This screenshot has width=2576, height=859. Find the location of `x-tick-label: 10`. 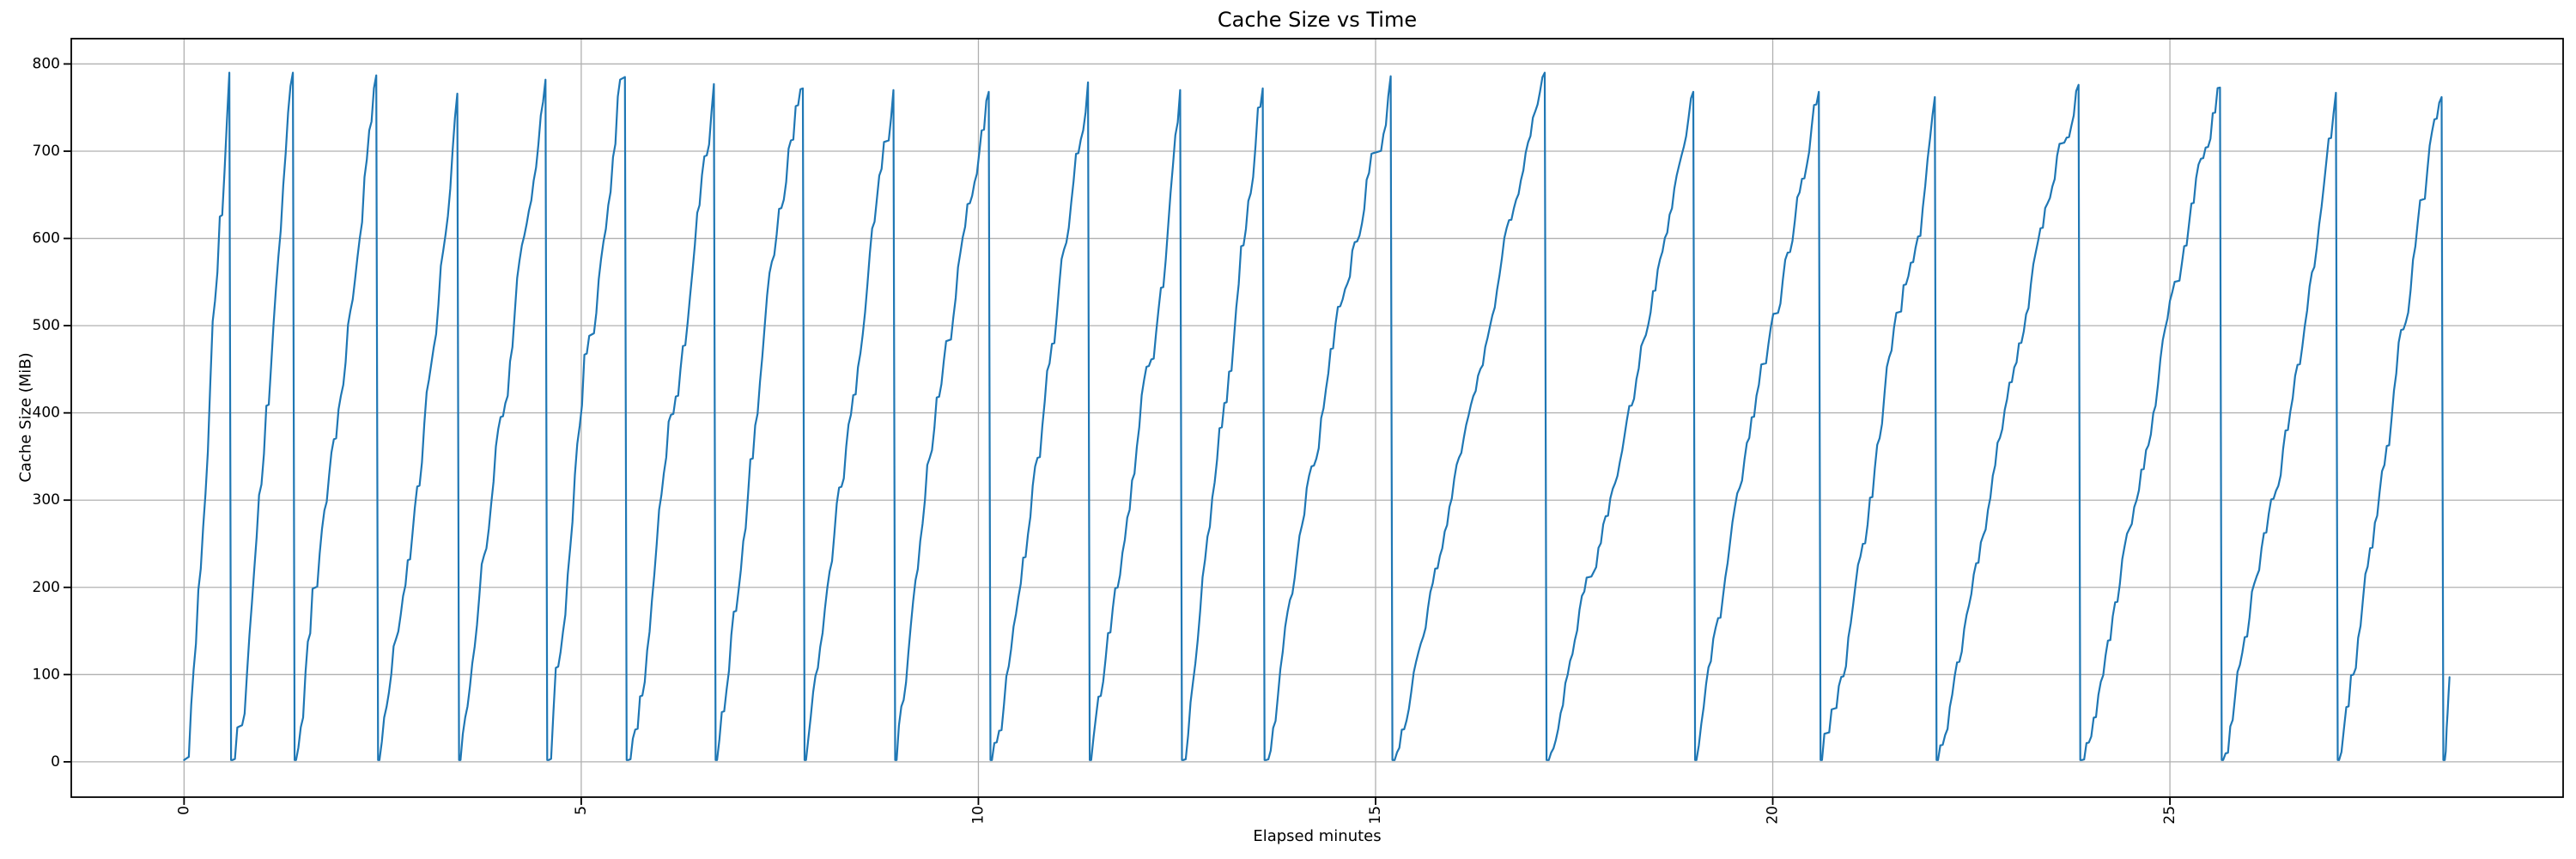

x-tick-label: 10 is located at coordinates (978, 816).